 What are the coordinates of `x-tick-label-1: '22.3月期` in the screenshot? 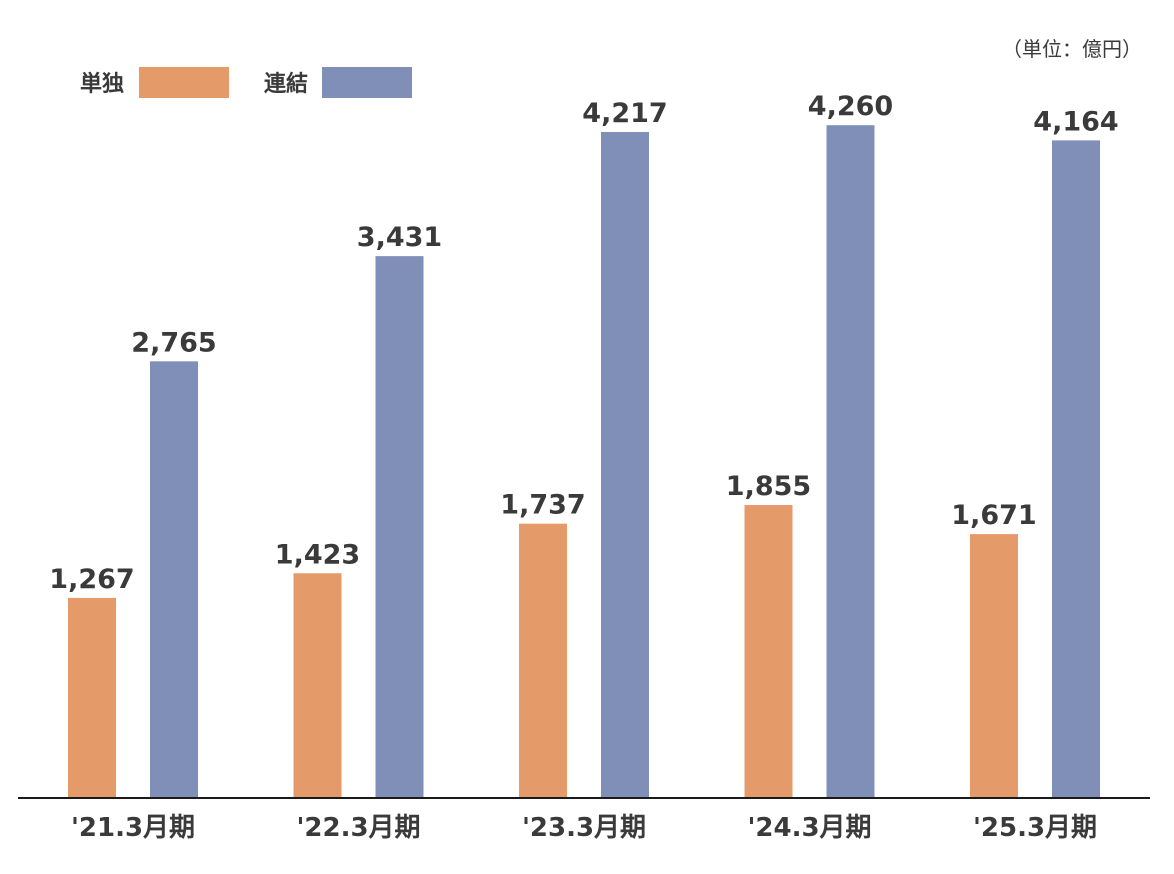 It's located at (358, 828).